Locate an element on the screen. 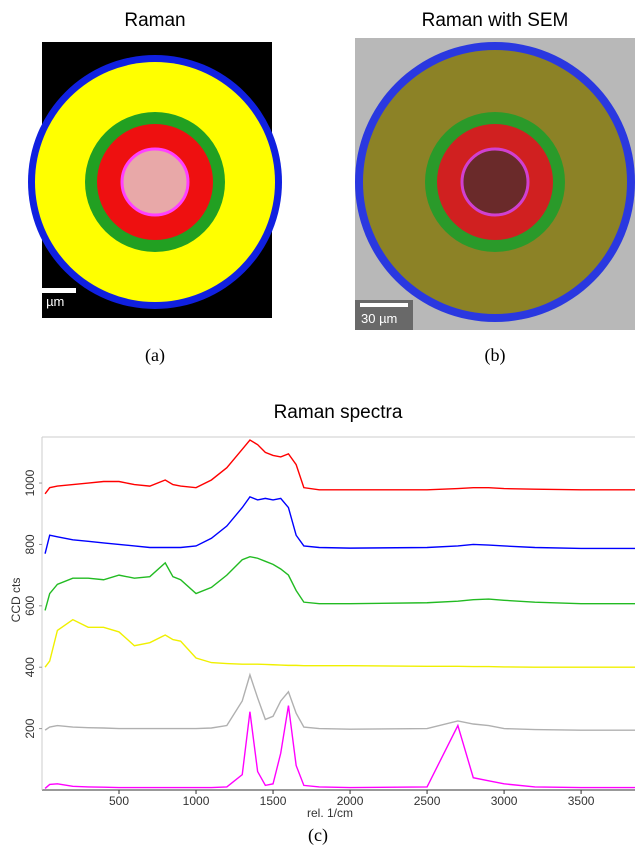 The width and height of the screenshot is (635, 852). chart-title: Raman spectra is located at coordinates (338, 412).